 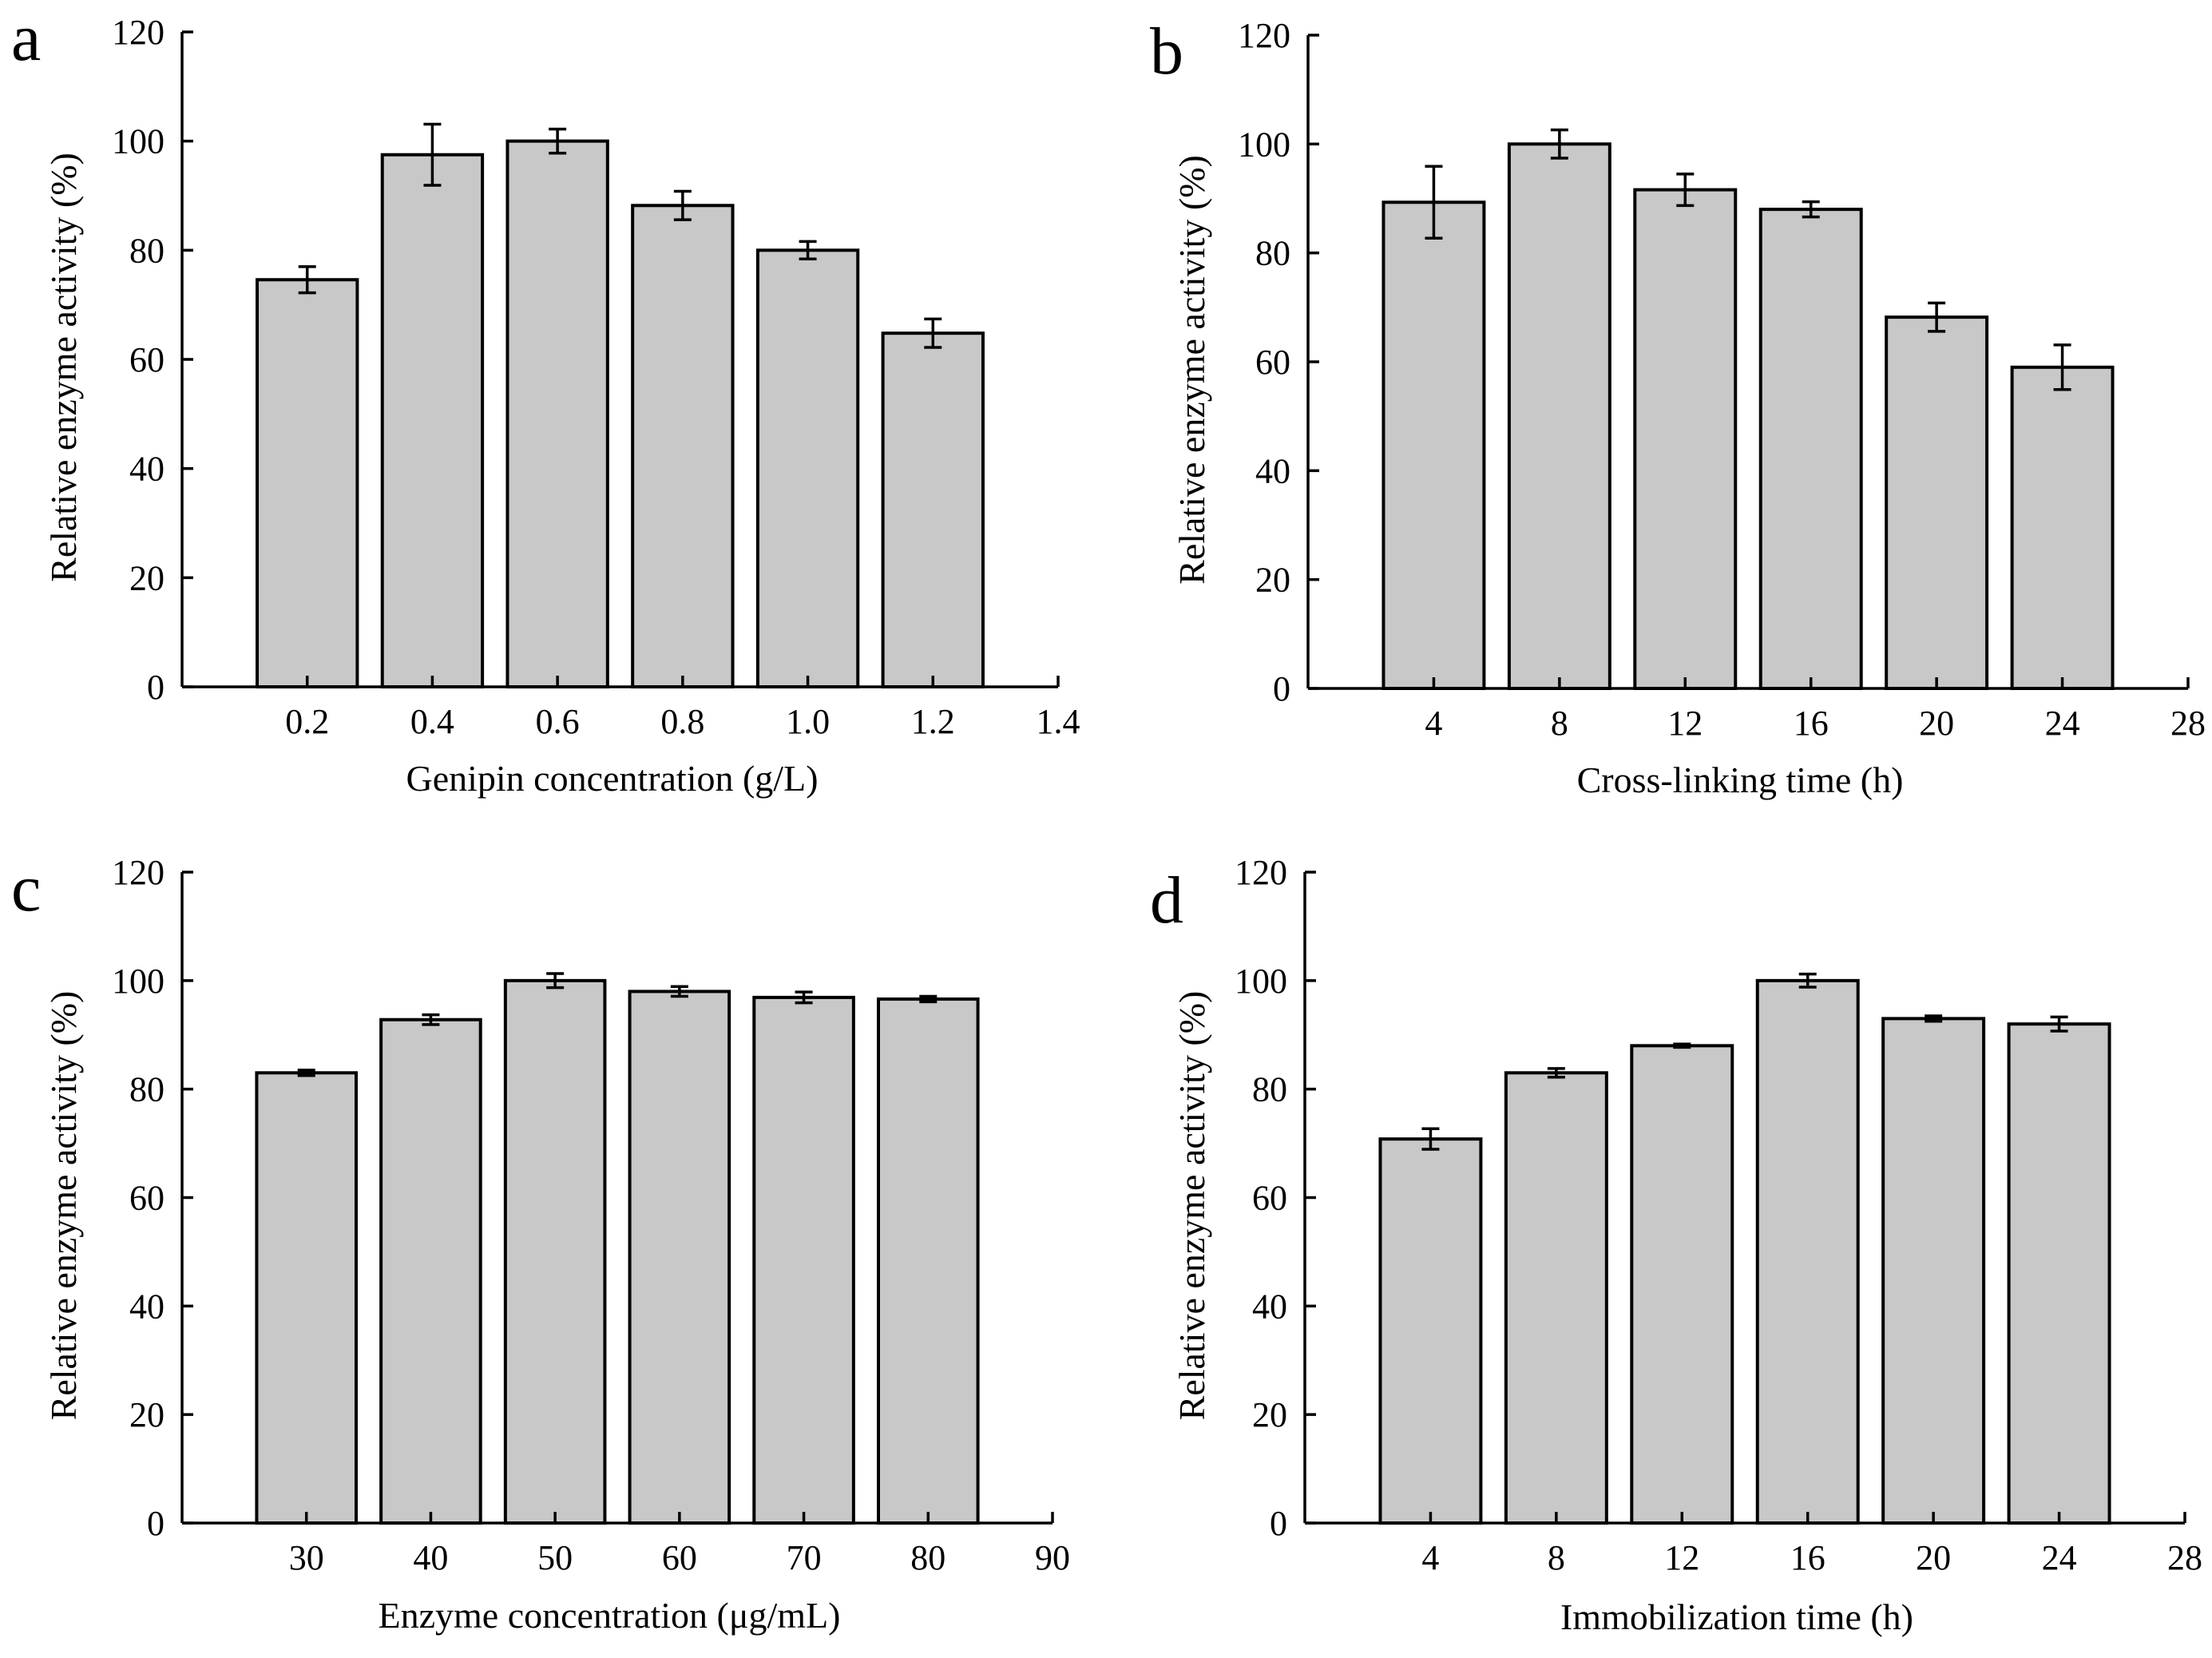 What do you see at coordinates (933, 722) in the screenshot?
I see `x-tick-label: 1.2` at bounding box center [933, 722].